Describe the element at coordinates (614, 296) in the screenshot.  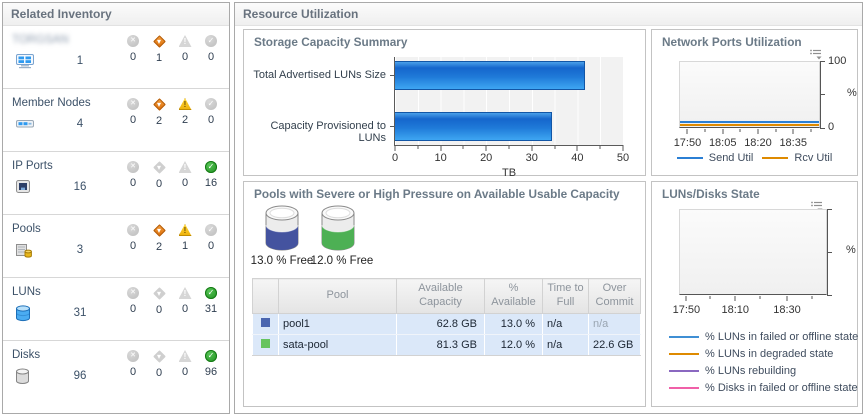
I see `over-commit-column-header: Over Commit` at that location.